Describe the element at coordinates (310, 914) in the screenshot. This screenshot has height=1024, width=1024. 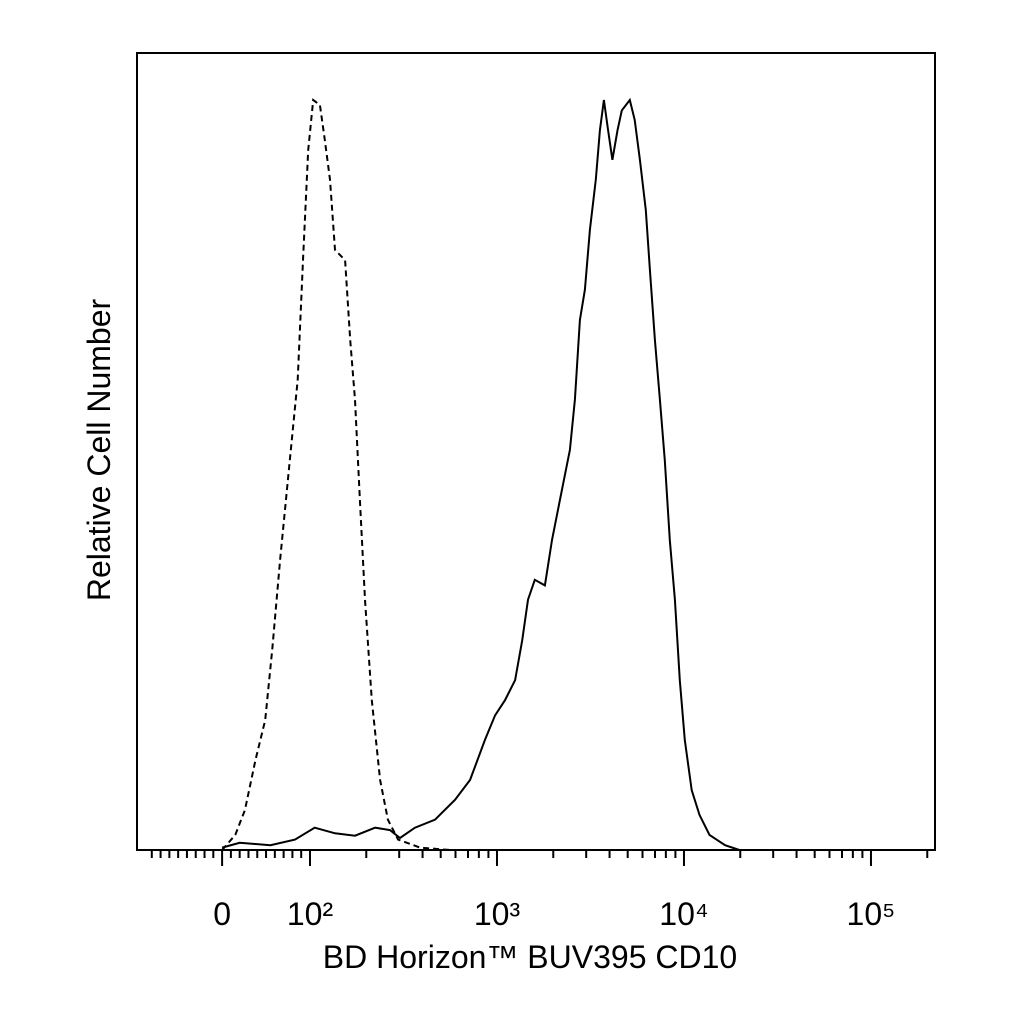
I see `x-tick-label: 10²` at that location.